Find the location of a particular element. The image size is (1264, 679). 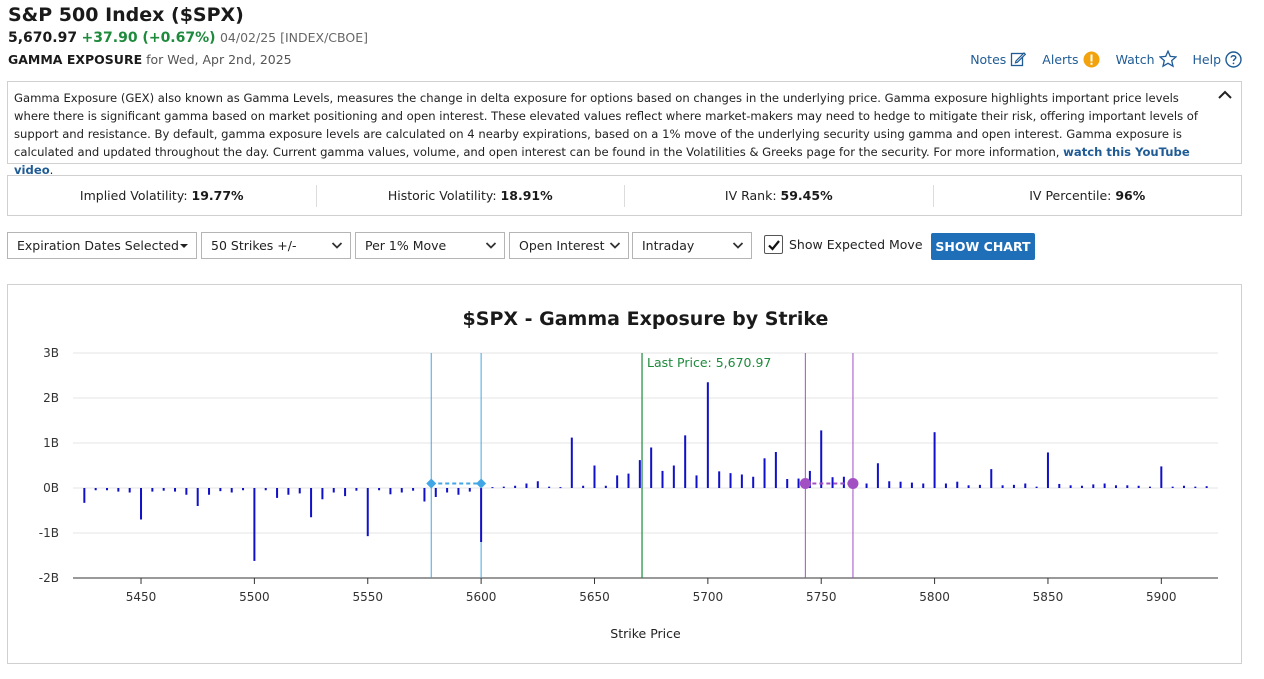

show-expected-move-checkbox is located at coordinates (773, 244).